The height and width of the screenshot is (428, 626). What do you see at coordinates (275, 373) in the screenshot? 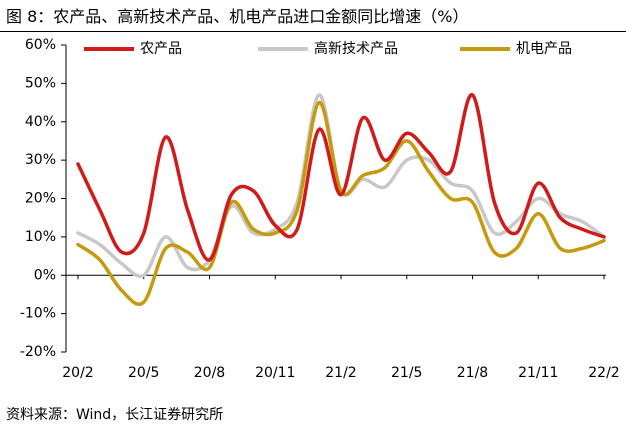
I see `x-tick-label: 20/11` at bounding box center [275, 373].